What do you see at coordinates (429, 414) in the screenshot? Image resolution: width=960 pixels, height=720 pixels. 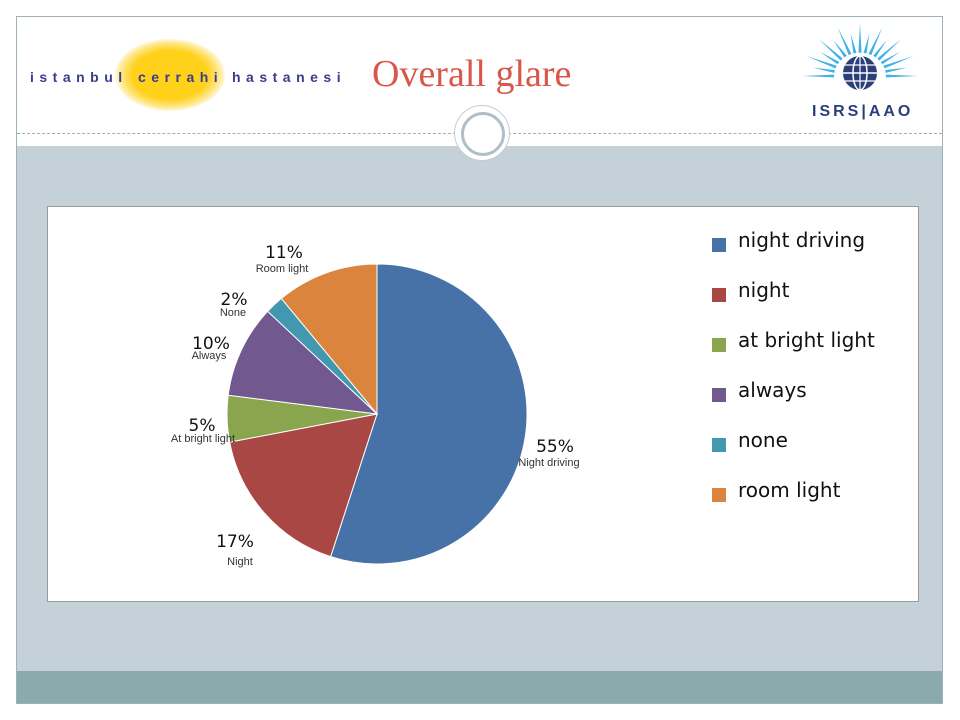 I see `pie-slice-night-driving` at bounding box center [429, 414].